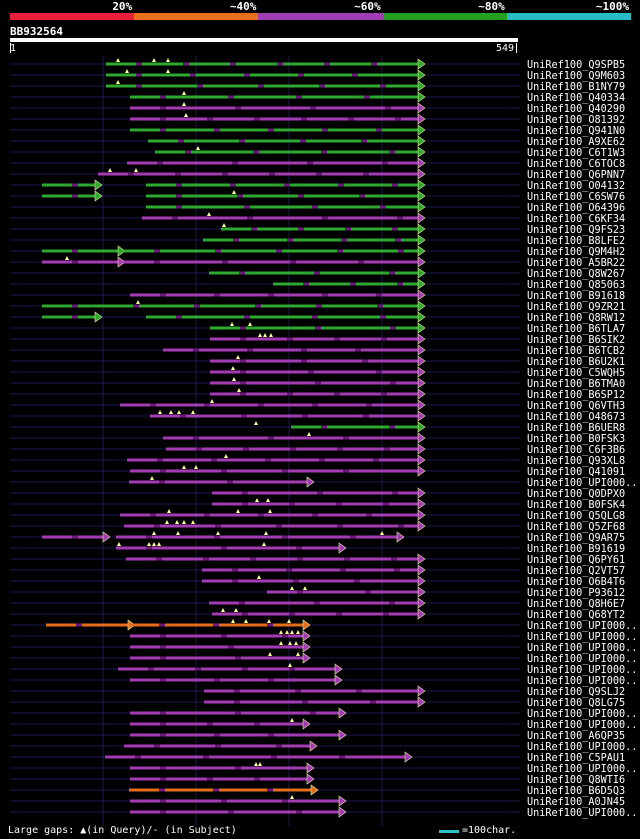 The height and width of the screenshot is (839, 640). I want to click on hit-row: UniRef100_Q6PNN7, so click(317, 174).